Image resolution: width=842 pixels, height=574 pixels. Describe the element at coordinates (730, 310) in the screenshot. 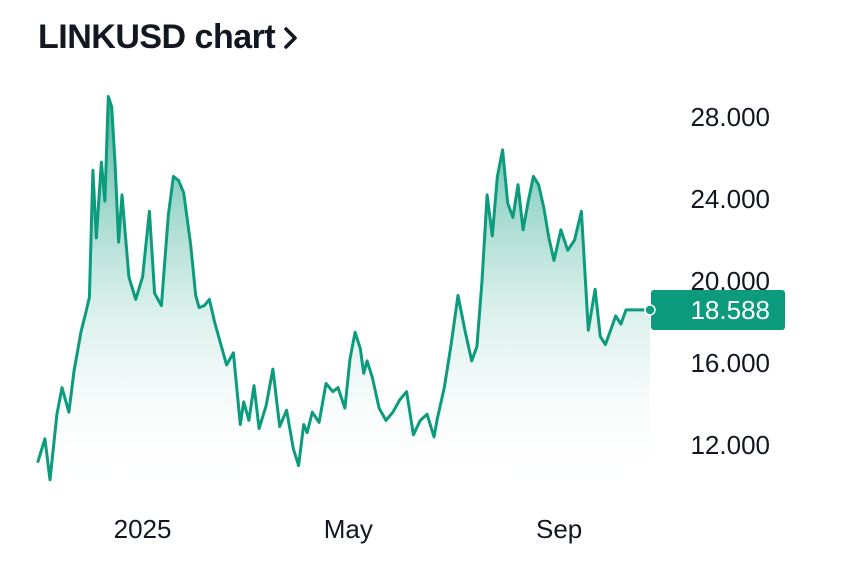

I see `last-price-label: 18.588` at that location.